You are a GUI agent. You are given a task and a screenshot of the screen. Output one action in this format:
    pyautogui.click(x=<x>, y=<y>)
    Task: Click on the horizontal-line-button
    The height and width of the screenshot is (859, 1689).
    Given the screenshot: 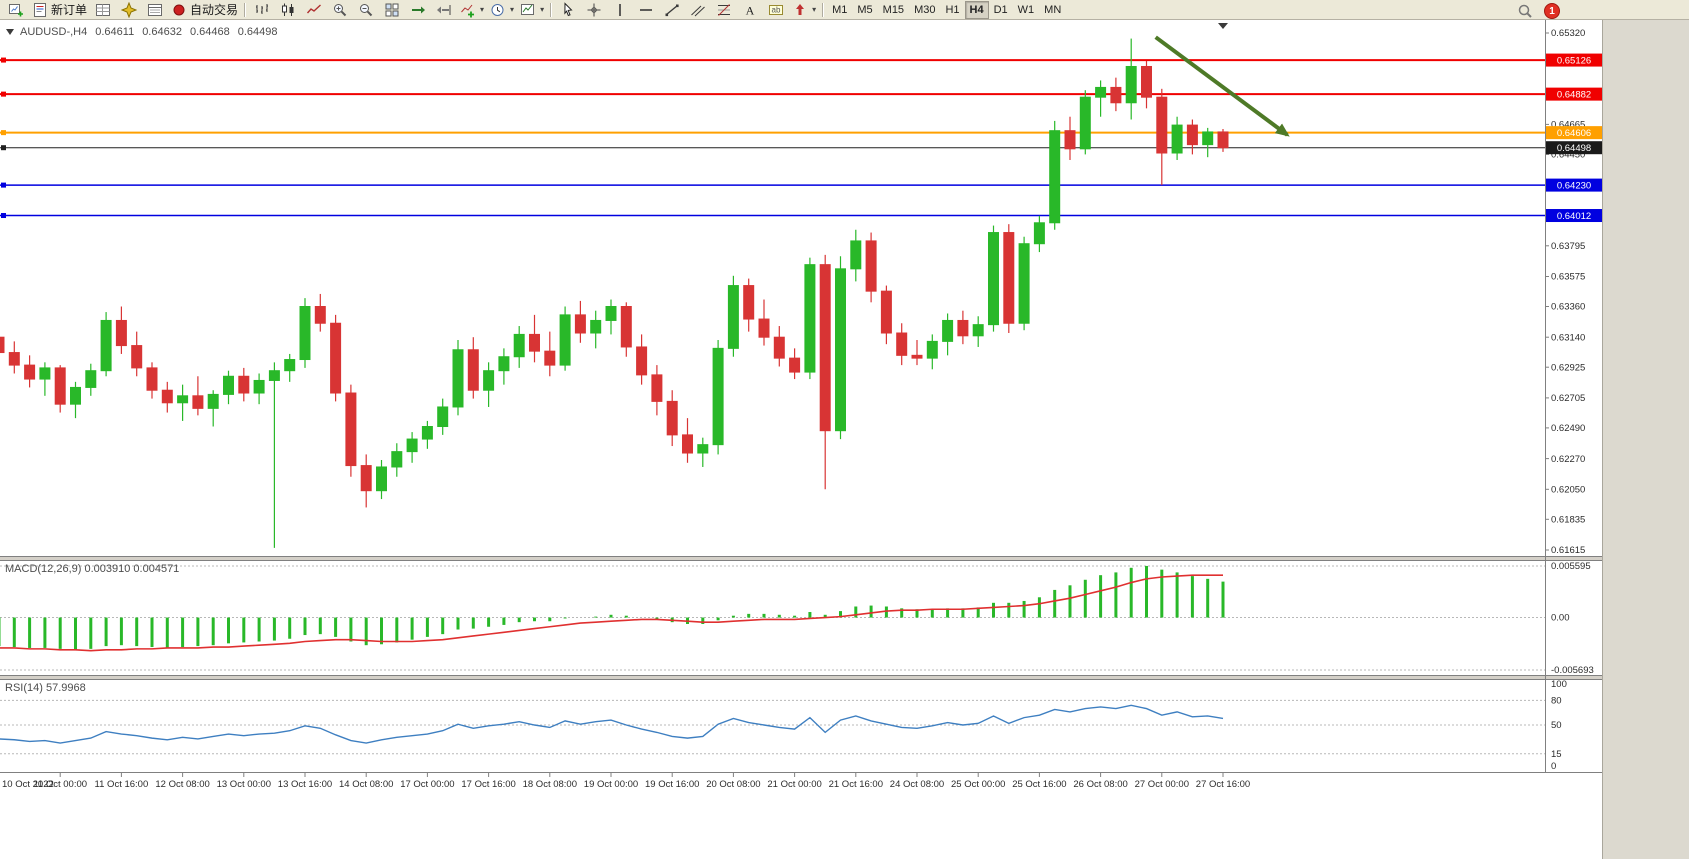 What is the action you would take?
    pyautogui.click(x=646, y=10)
    